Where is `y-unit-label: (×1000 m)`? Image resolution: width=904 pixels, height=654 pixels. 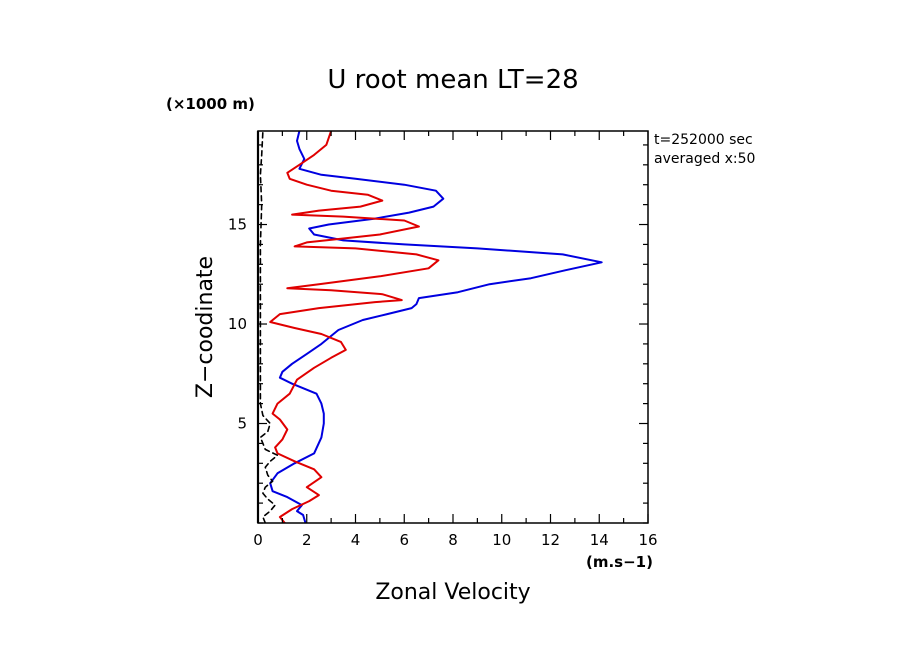 y-unit-label: (×1000 m) is located at coordinates (210, 104).